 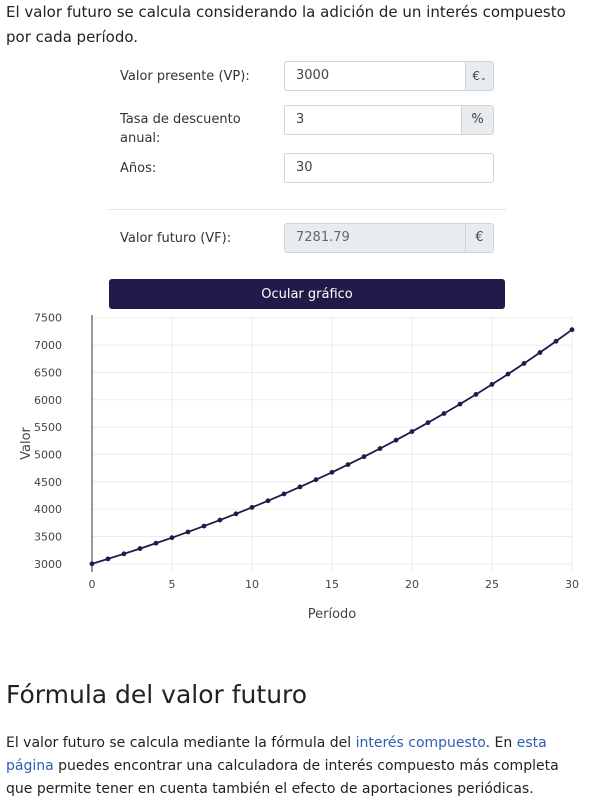 I want to click on present-value-label: Valor presente (VP):, so click(x=185, y=76).